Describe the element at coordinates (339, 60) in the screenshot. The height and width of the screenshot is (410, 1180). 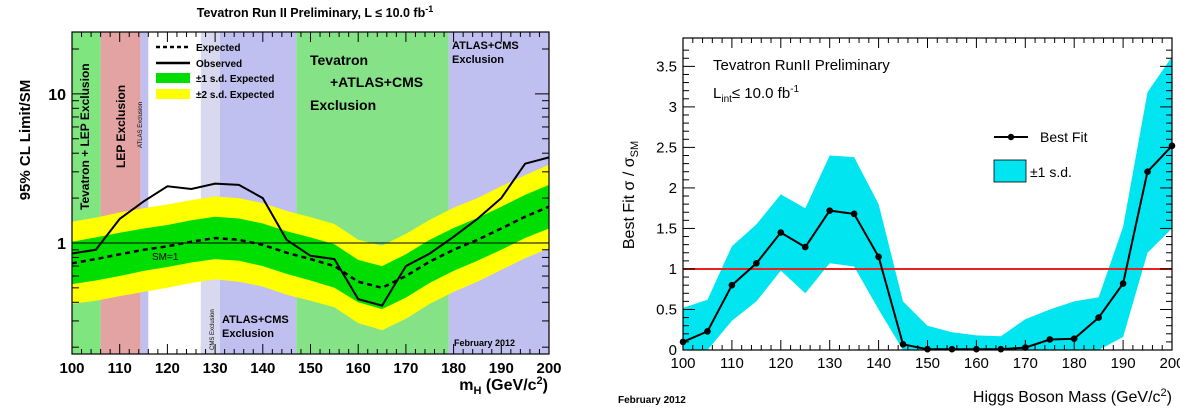
I see `region-label-tevatron-center-1: Tevatron` at that location.